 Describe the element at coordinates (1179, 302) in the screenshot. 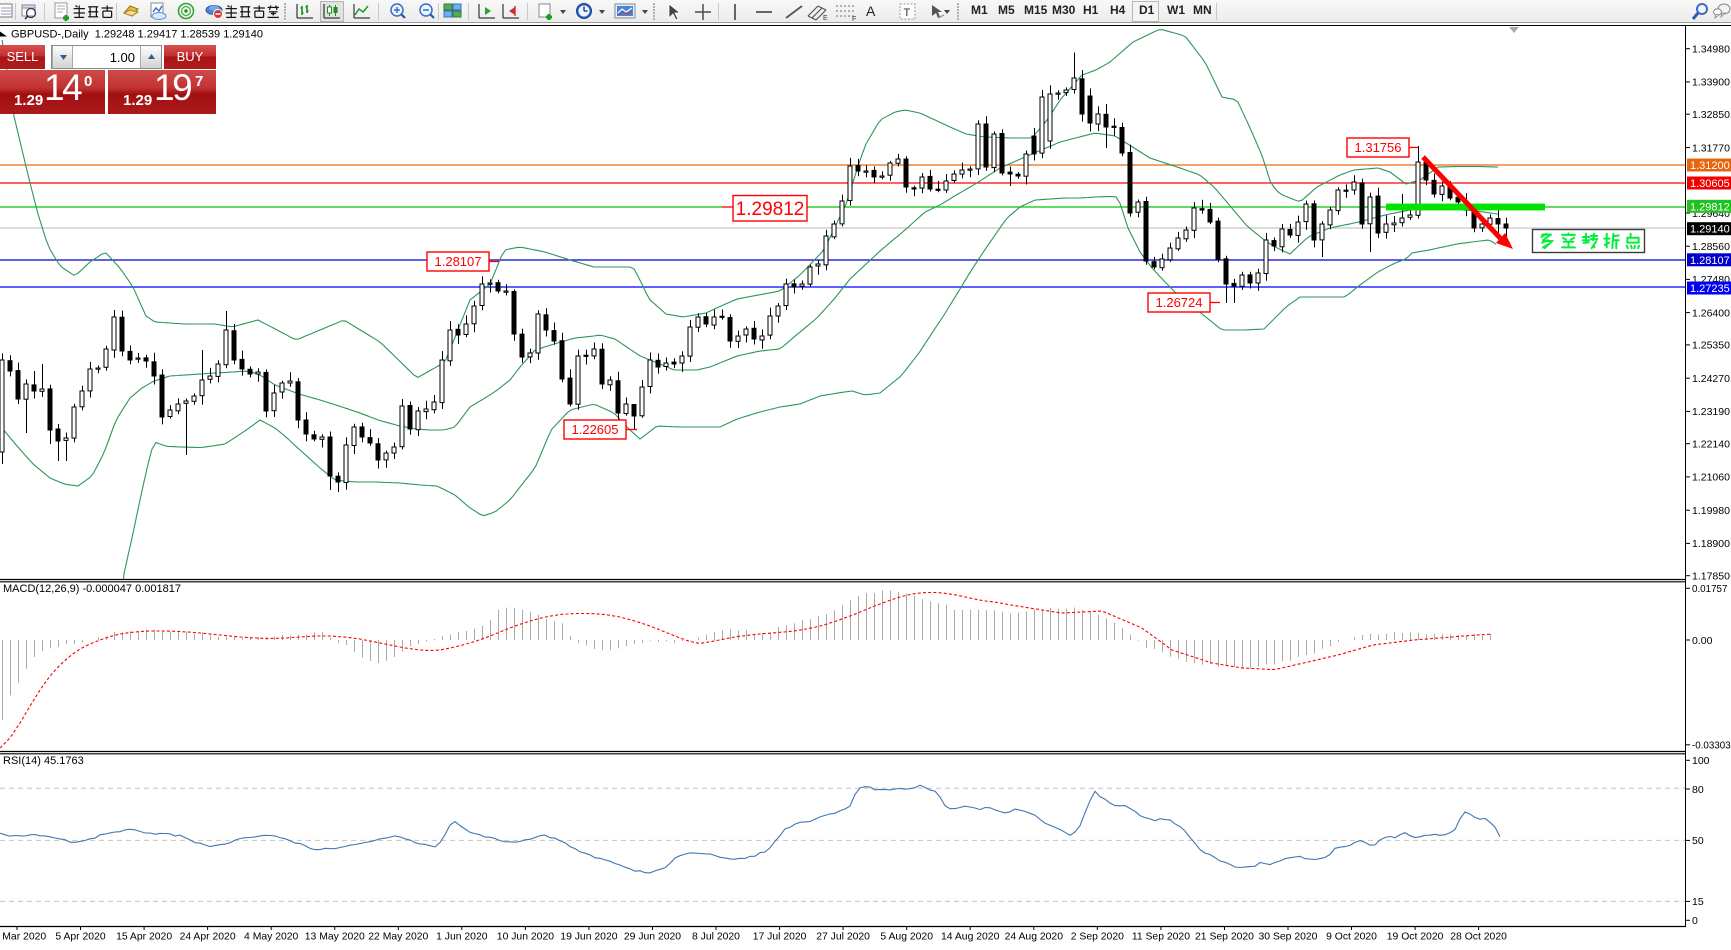

I see `svg-text: 1.26724` at that location.